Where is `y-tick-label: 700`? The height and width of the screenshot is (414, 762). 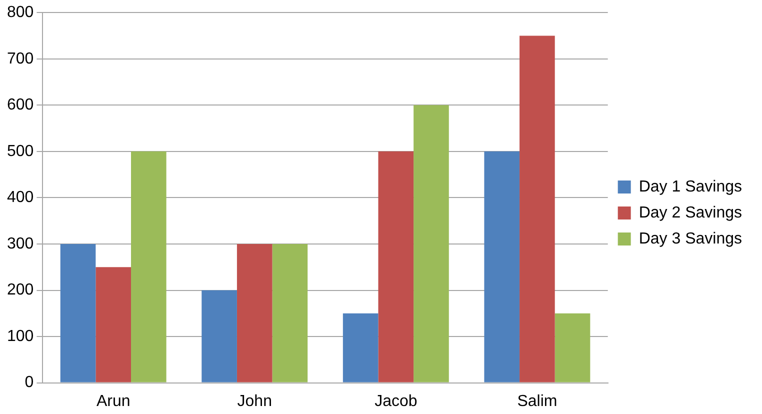 y-tick-label: 700 is located at coordinates (20, 59).